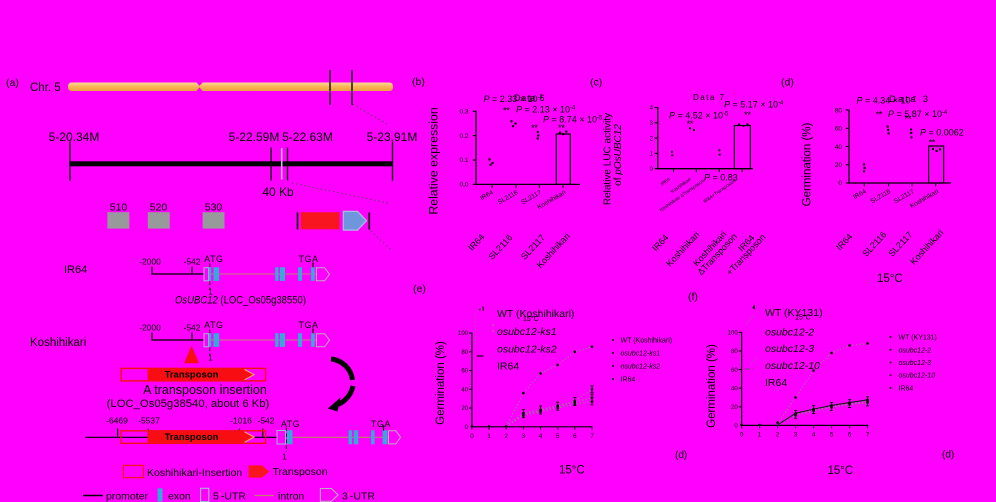 This screenshot has height=502, width=996. What do you see at coordinates (709, 97) in the screenshot?
I see `svg-text: Data 7` at bounding box center [709, 97].